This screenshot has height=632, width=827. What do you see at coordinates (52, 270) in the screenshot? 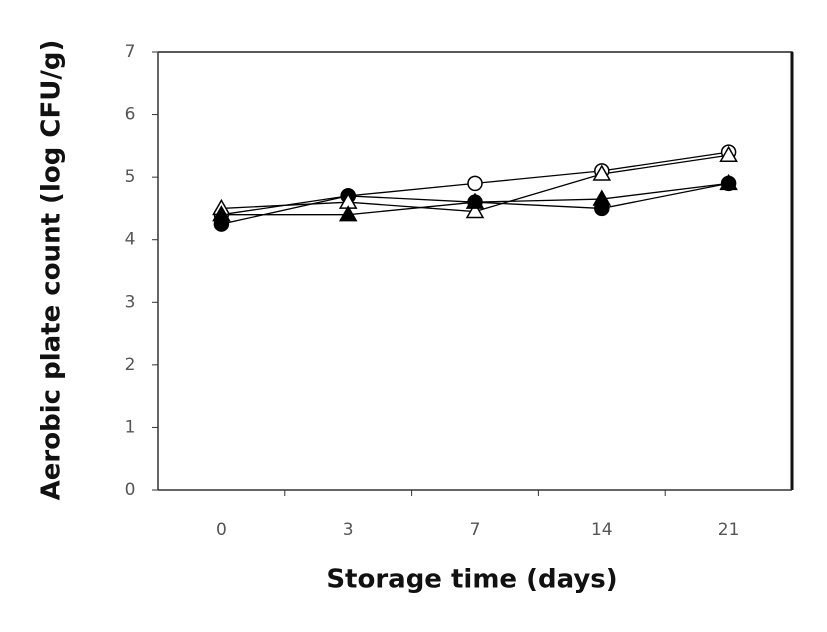
I see `y-axis-title: Aerobic plate count (log CFU/g)` at bounding box center [52, 270].